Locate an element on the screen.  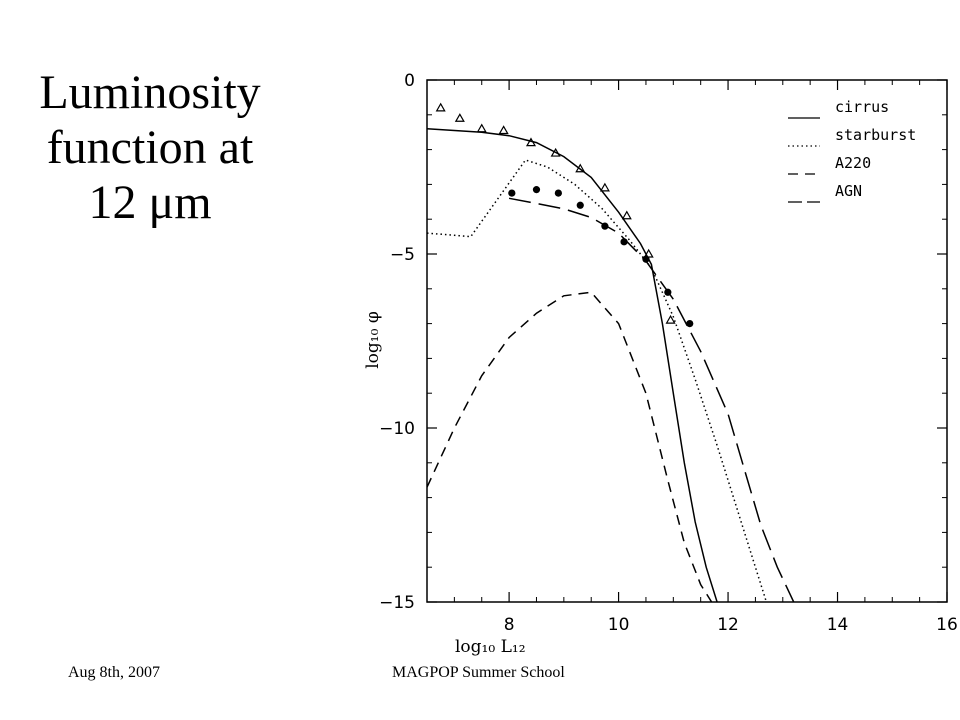
x-tick-label: 8 is located at coordinates (509, 625).